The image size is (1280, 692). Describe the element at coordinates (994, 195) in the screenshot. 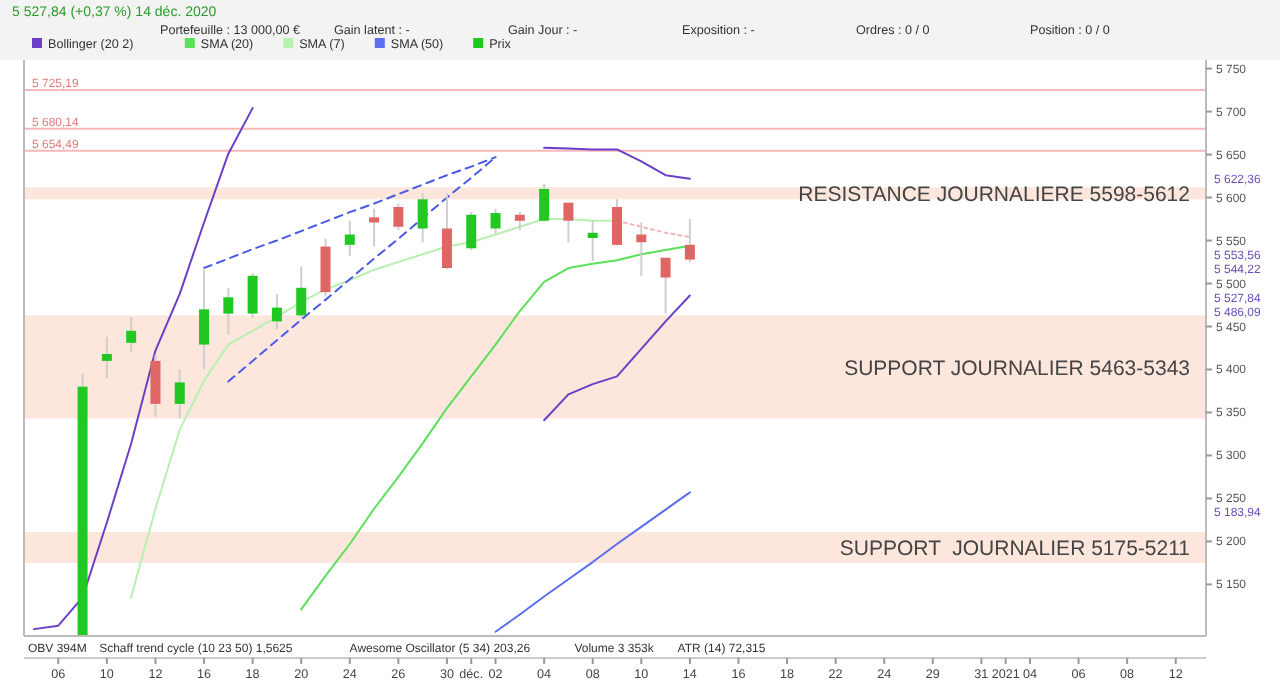

I see `band-label: RESISTANCE JOURNALIERE 5598-5612` at that location.